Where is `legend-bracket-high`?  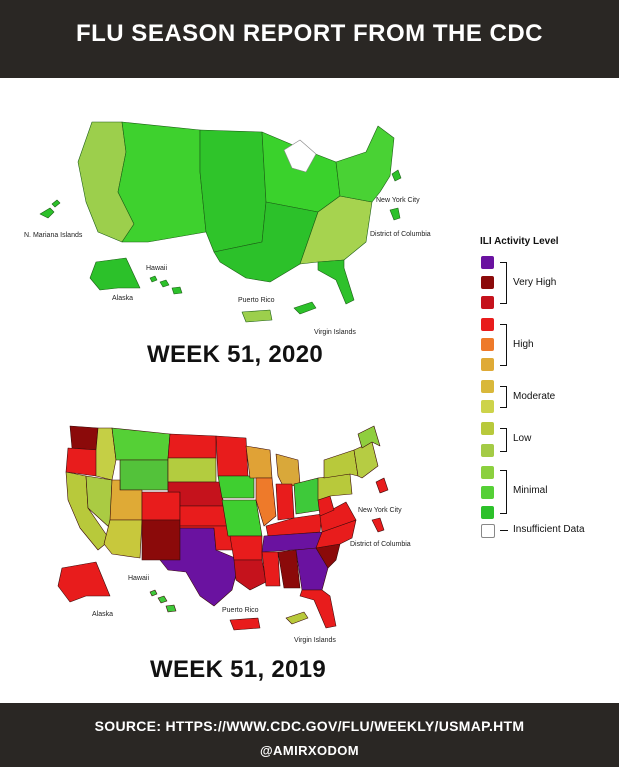
legend-bracket-high is located at coordinates (503, 345).